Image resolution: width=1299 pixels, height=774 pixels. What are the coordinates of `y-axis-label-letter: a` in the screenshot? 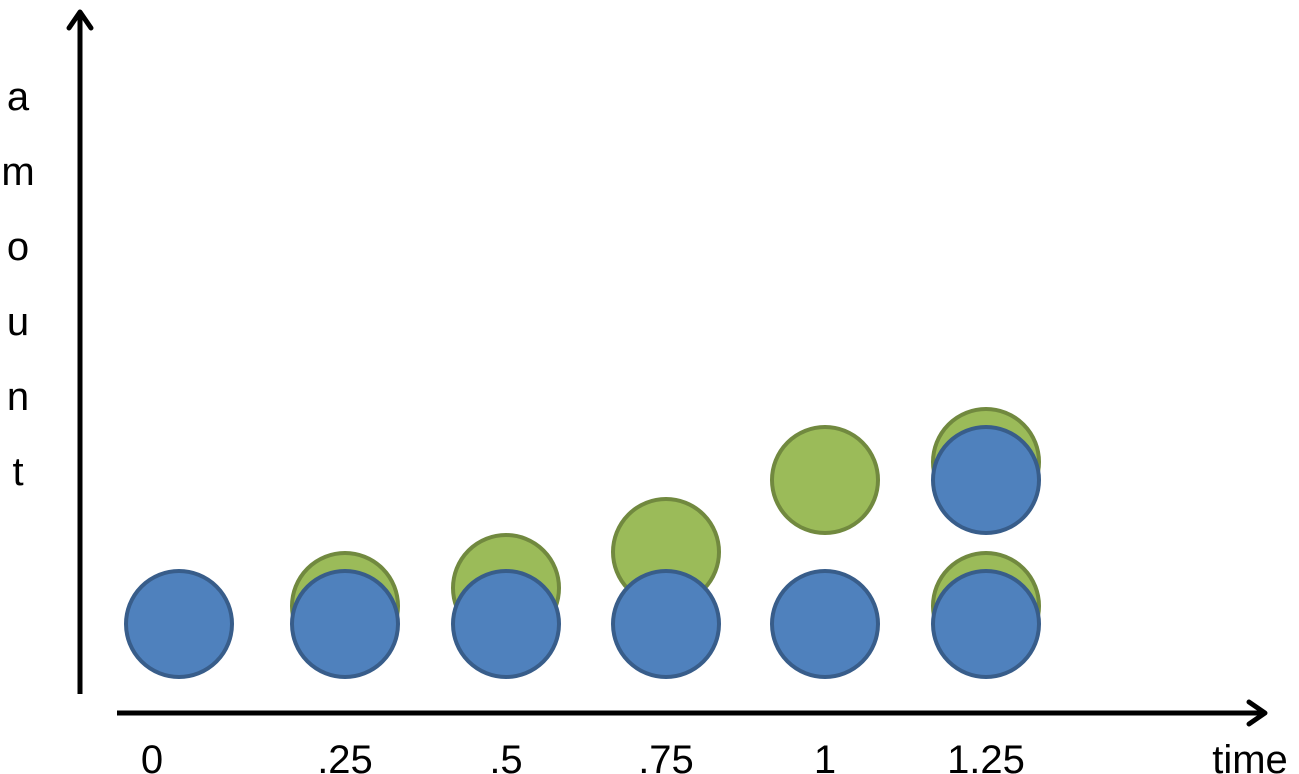 It's located at (18, 97).